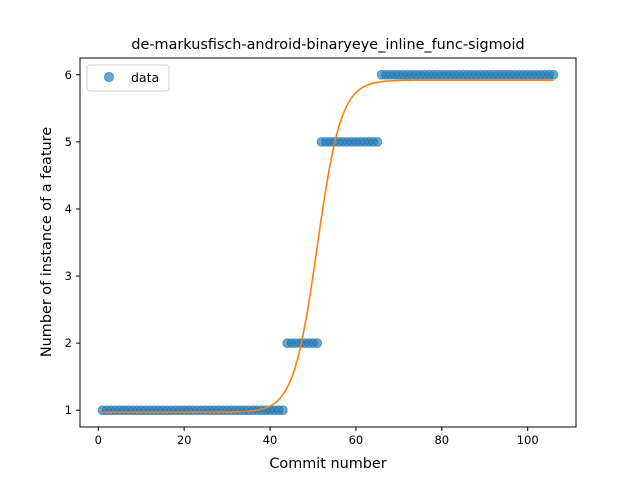 The height and width of the screenshot is (480, 640). I want to click on y-tick-label: 1, so click(68, 410).